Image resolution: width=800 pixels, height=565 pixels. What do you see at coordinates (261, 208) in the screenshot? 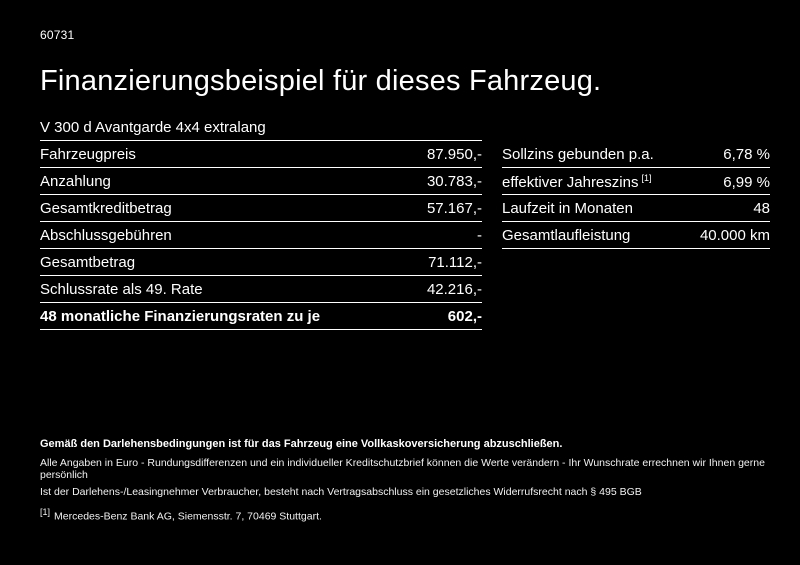
I see `table-row: Gesamtkreditbetrag 57.167,-` at bounding box center [261, 208].